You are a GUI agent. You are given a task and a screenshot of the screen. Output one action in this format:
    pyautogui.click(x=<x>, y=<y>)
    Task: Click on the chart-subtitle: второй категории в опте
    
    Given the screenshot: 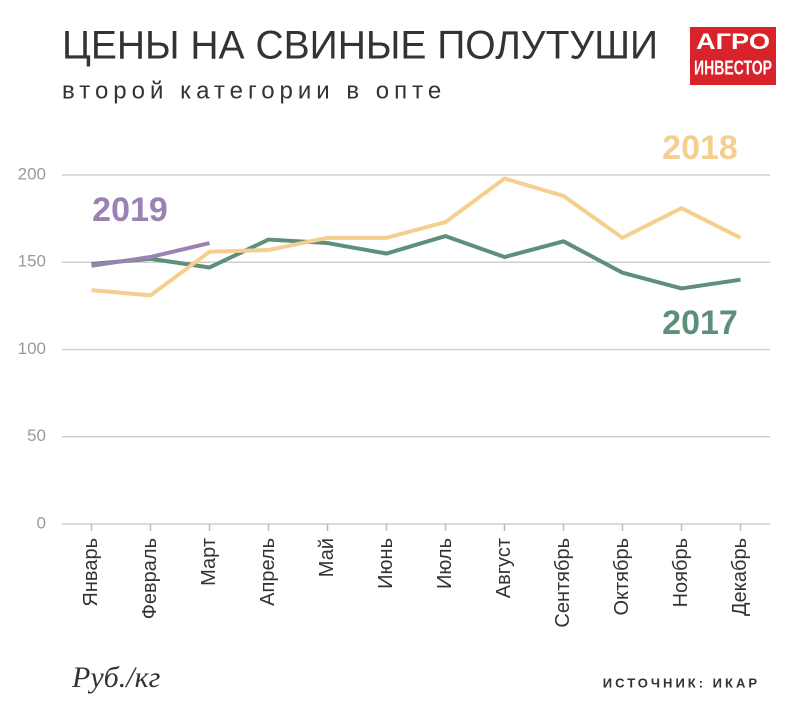 What is the action you would take?
    pyautogui.click(x=254, y=90)
    